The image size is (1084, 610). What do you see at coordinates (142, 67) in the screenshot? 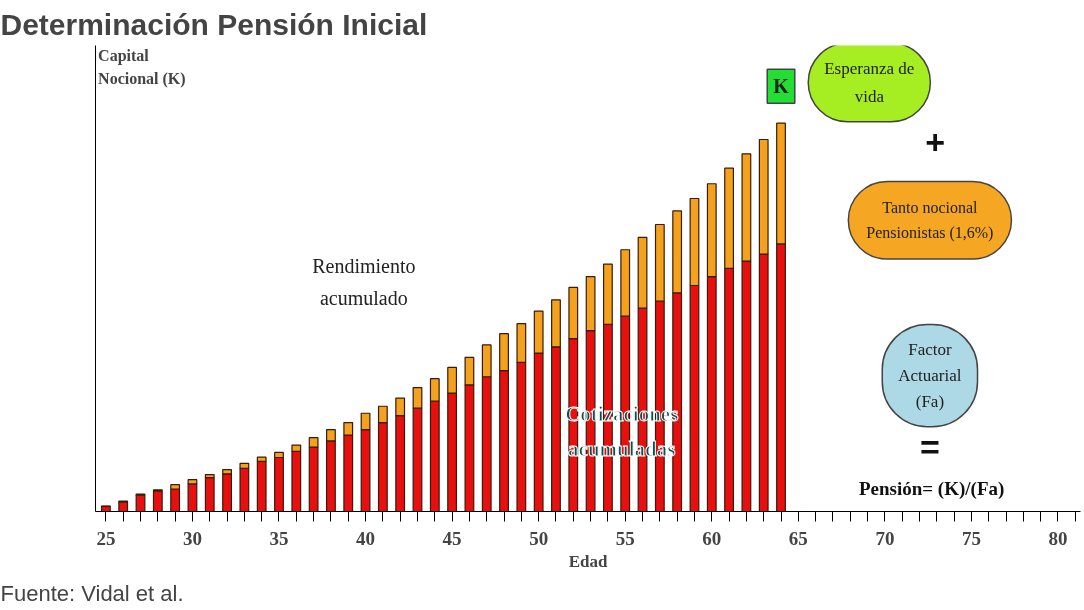
I see `y-axis-title: Capital Nocional (K)` at bounding box center [142, 67].